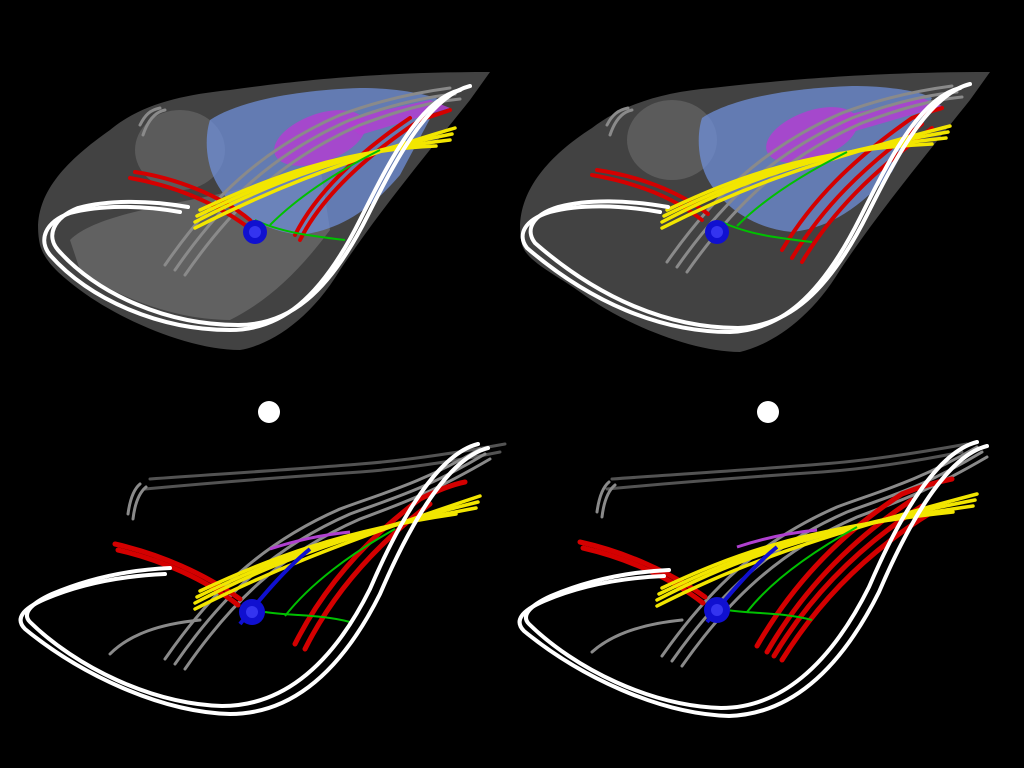 This screenshot has height=768, width=1024. What do you see at coordinates (269, 412) in the screenshot?
I see `white-dot-marker-left` at bounding box center [269, 412].